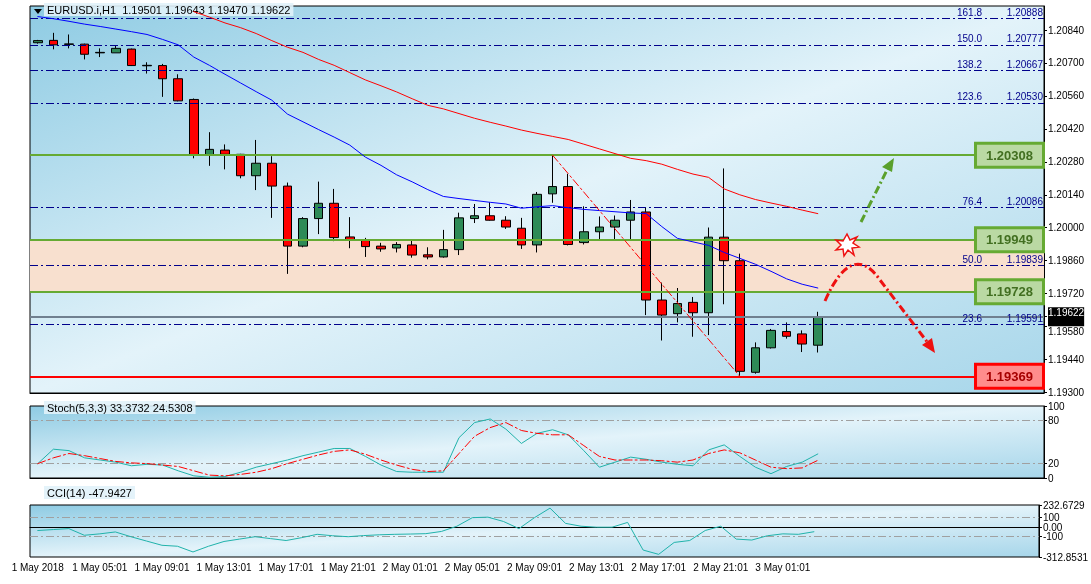 This screenshot has width=1091, height=584. Describe the element at coordinates (1066, 63) in the screenshot. I see `y-tick-label: 1.20700` at that location.